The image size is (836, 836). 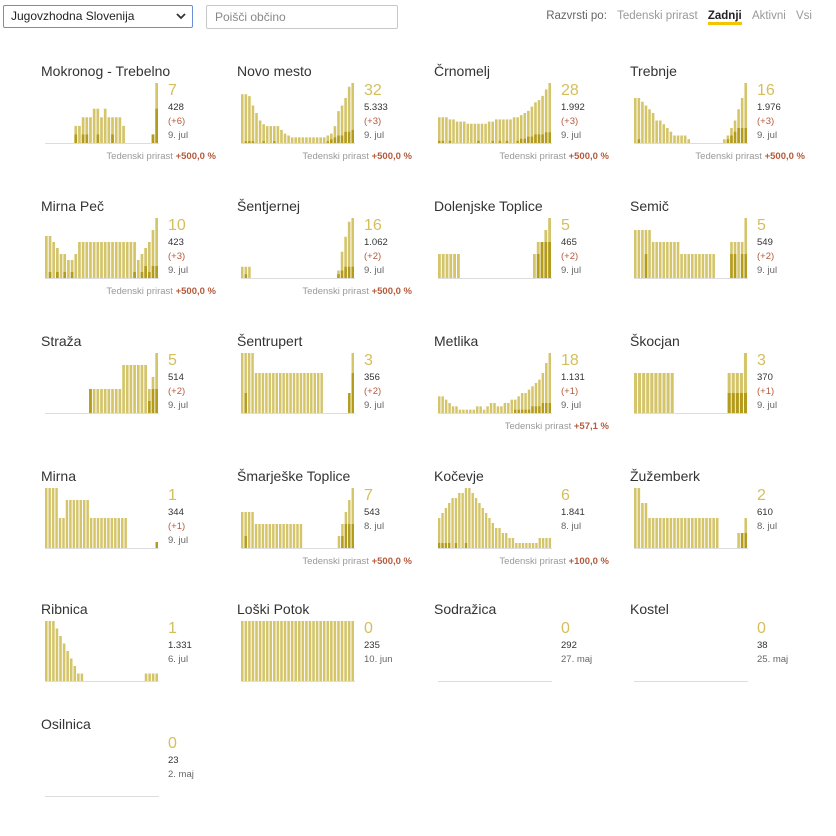 I want to click on chevron-down-icon, so click(x=181, y=16).